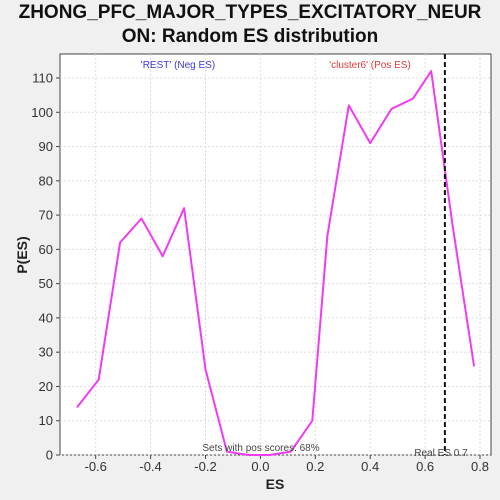  Describe the element at coordinates (286, 464) in the screenshot. I see `x-axis-ticks: -0.6 -0.4 -0.2 0.0 0.2 0.4 0.6 0.8` at that location.